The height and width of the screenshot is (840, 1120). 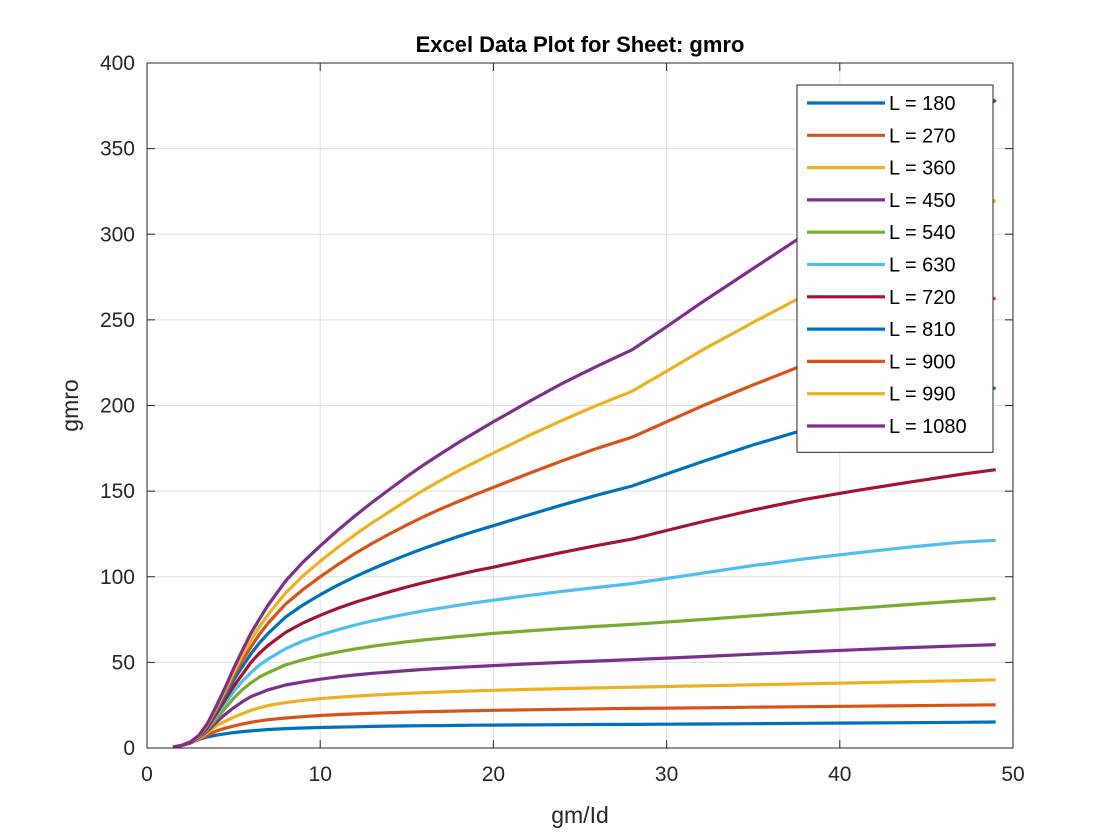 What do you see at coordinates (1012, 774) in the screenshot?
I see `x-tick-label: 50` at bounding box center [1012, 774].